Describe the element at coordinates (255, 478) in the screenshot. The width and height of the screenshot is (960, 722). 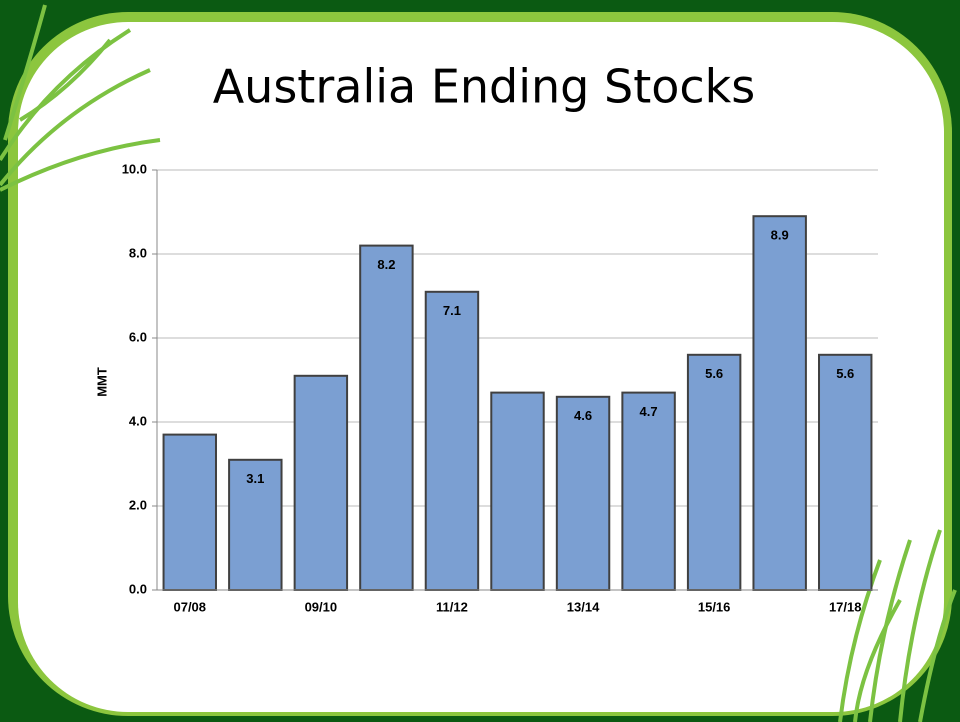
I see `value-label: 3.1` at that location.